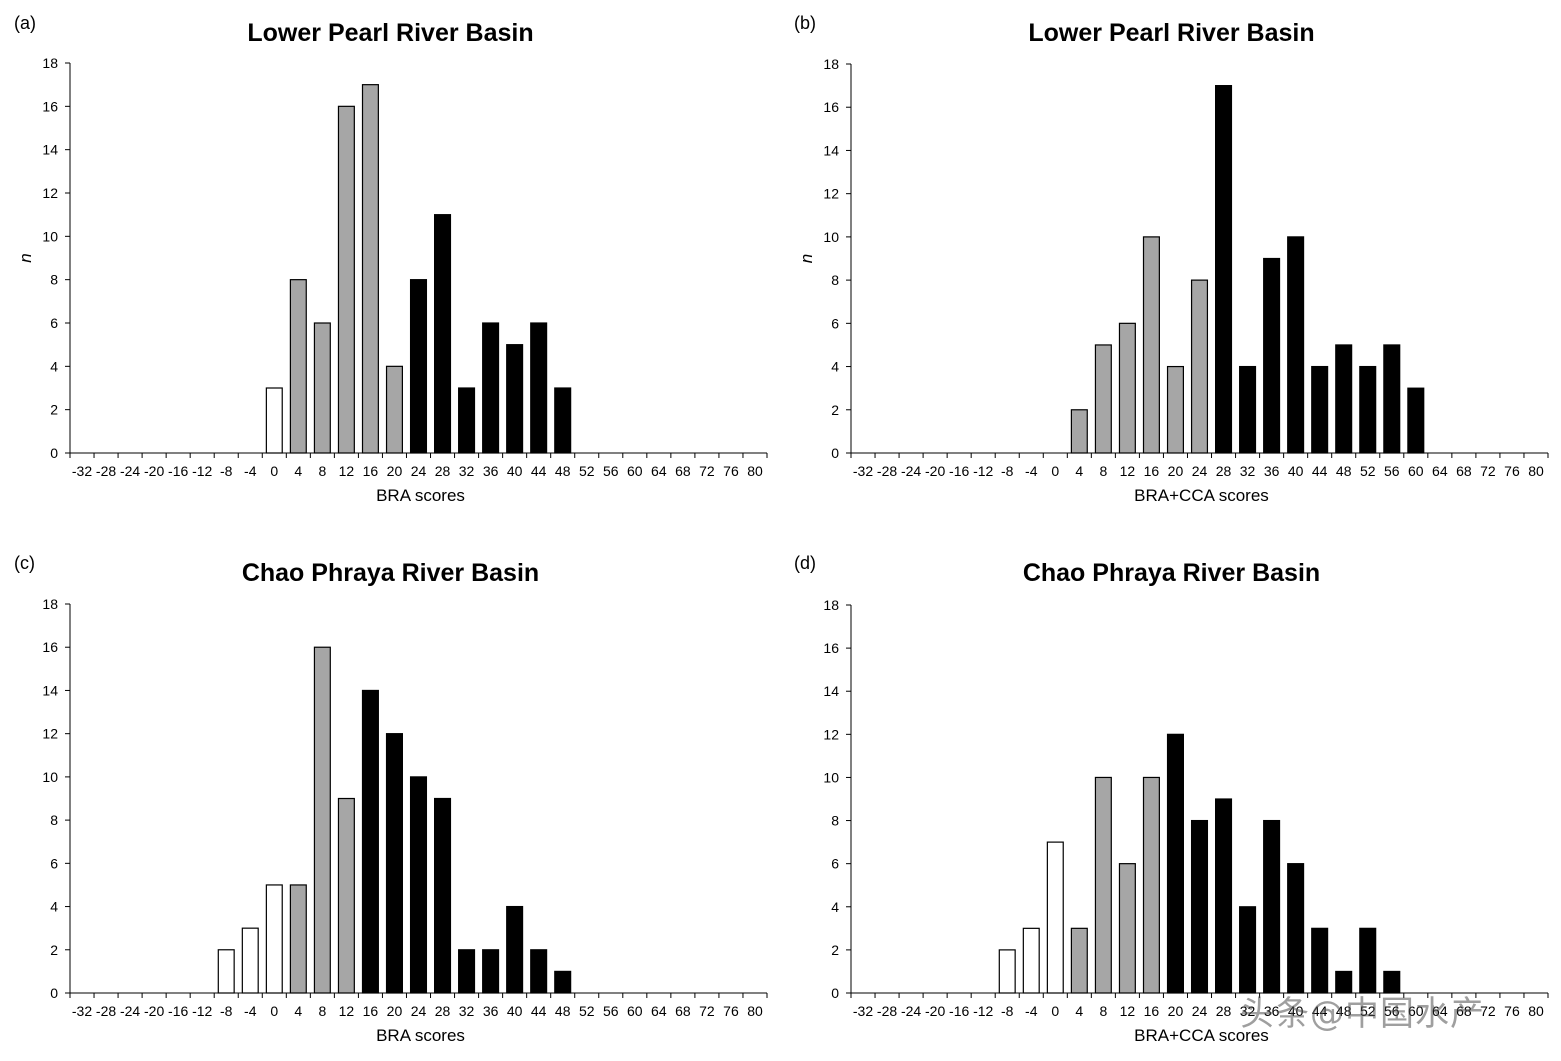 Image resolution: width=1561 pixels, height=1061 pixels. Describe the element at coordinates (390, 573) in the screenshot. I see `chart-title: Chao Phraya River Basin` at that location.